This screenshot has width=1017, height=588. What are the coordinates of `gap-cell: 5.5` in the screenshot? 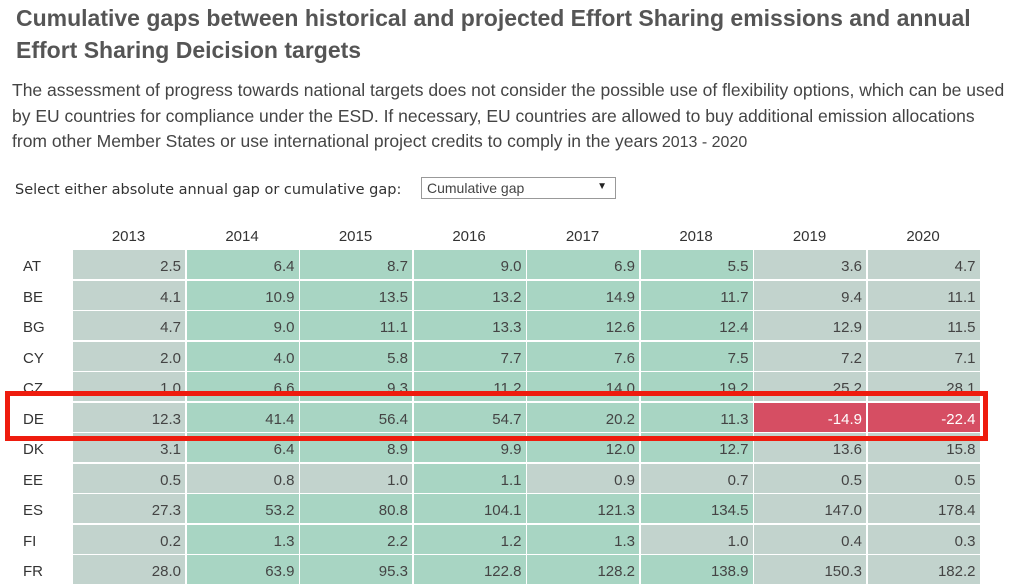 It's located at (696, 264).